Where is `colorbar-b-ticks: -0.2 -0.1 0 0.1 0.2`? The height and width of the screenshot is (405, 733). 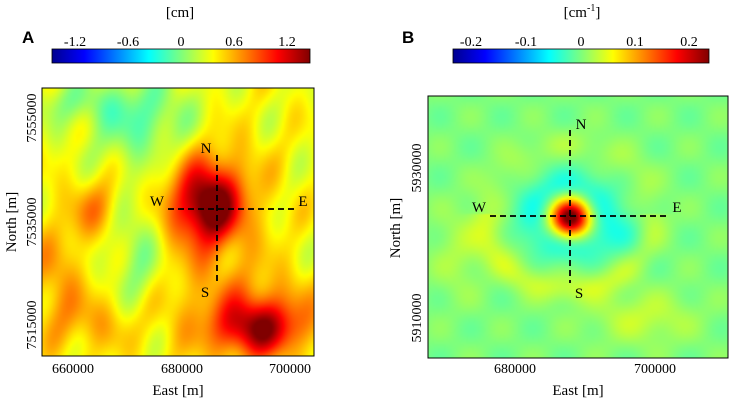
colorbar-b-ticks: -0.2 -0.1 0 0.1 0.2 is located at coordinates (579, 42).